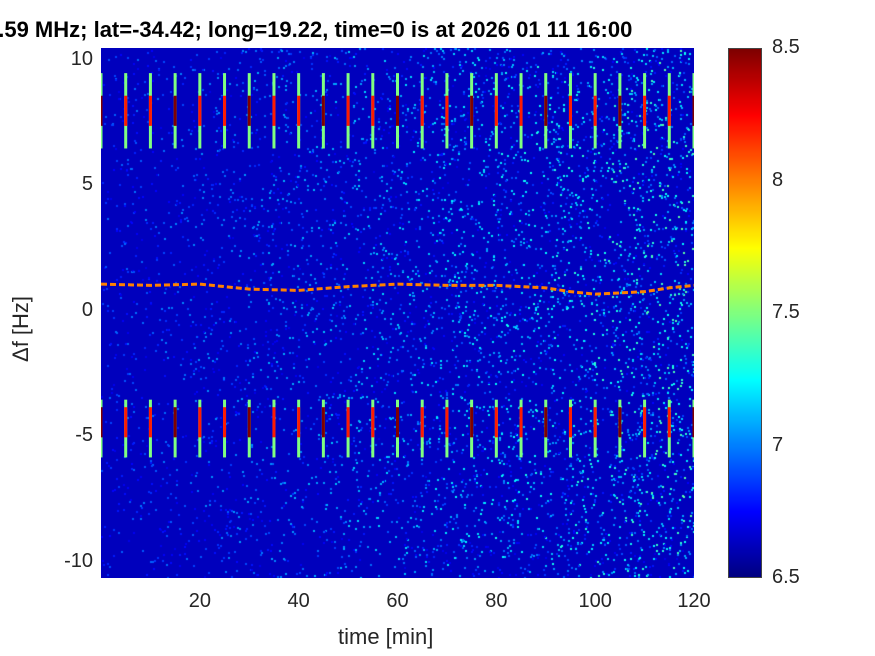 This screenshot has height=656, width=875. What do you see at coordinates (786, 47) in the screenshot?
I see `colorbar-tick-label: 8.5` at bounding box center [786, 47].